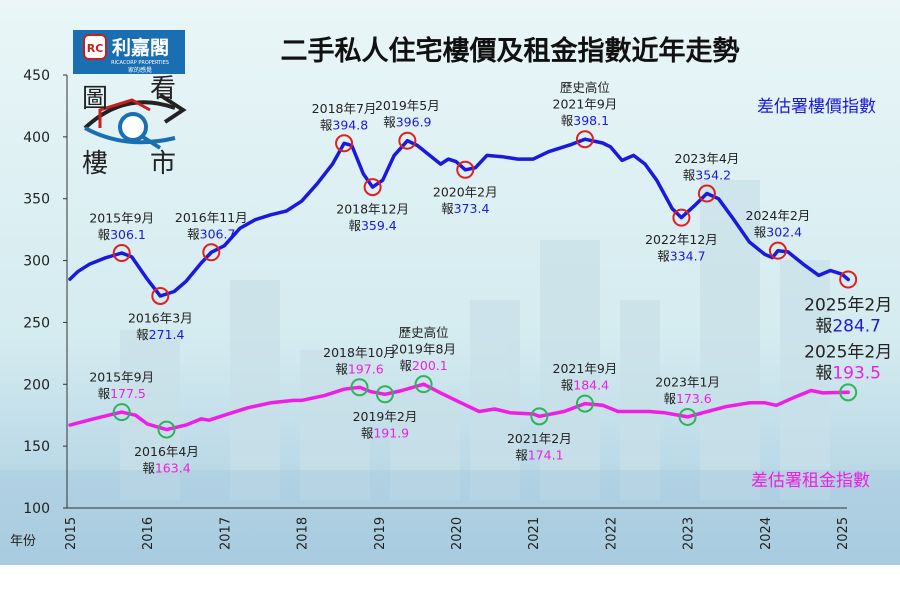 The height and width of the screenshot is (589, 900). I want to click on value-number: 191.9, so click(391, 432).